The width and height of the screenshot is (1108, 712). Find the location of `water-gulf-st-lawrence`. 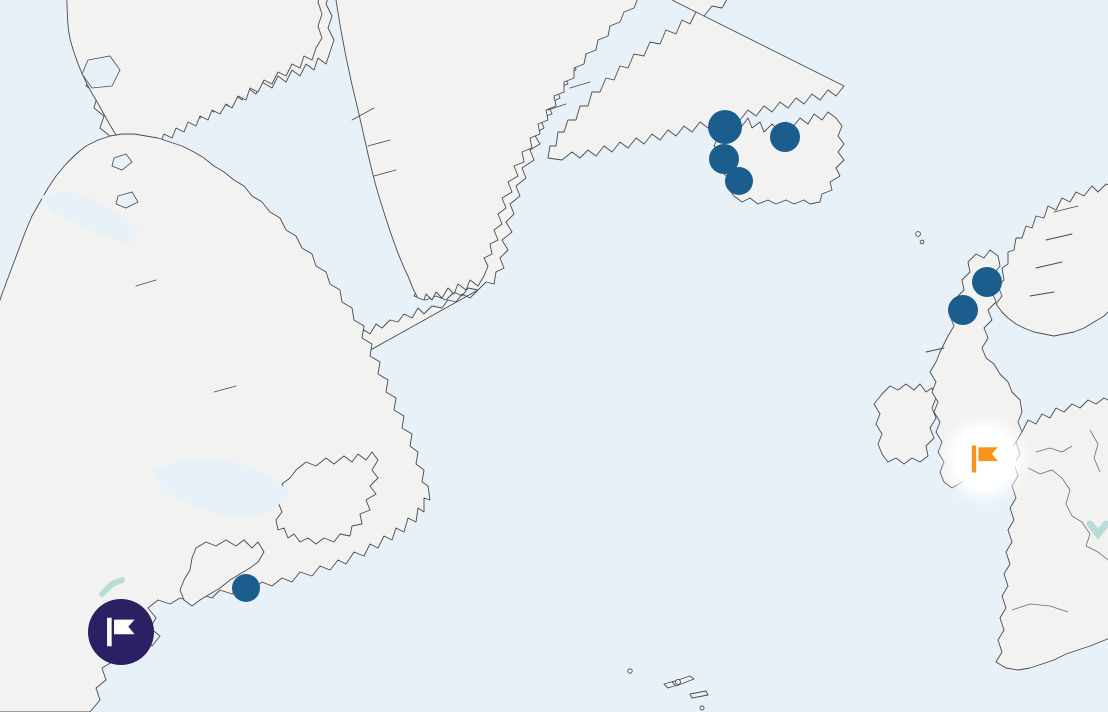

water-gulf-st-lawrence is located at coordinates (220, 488).